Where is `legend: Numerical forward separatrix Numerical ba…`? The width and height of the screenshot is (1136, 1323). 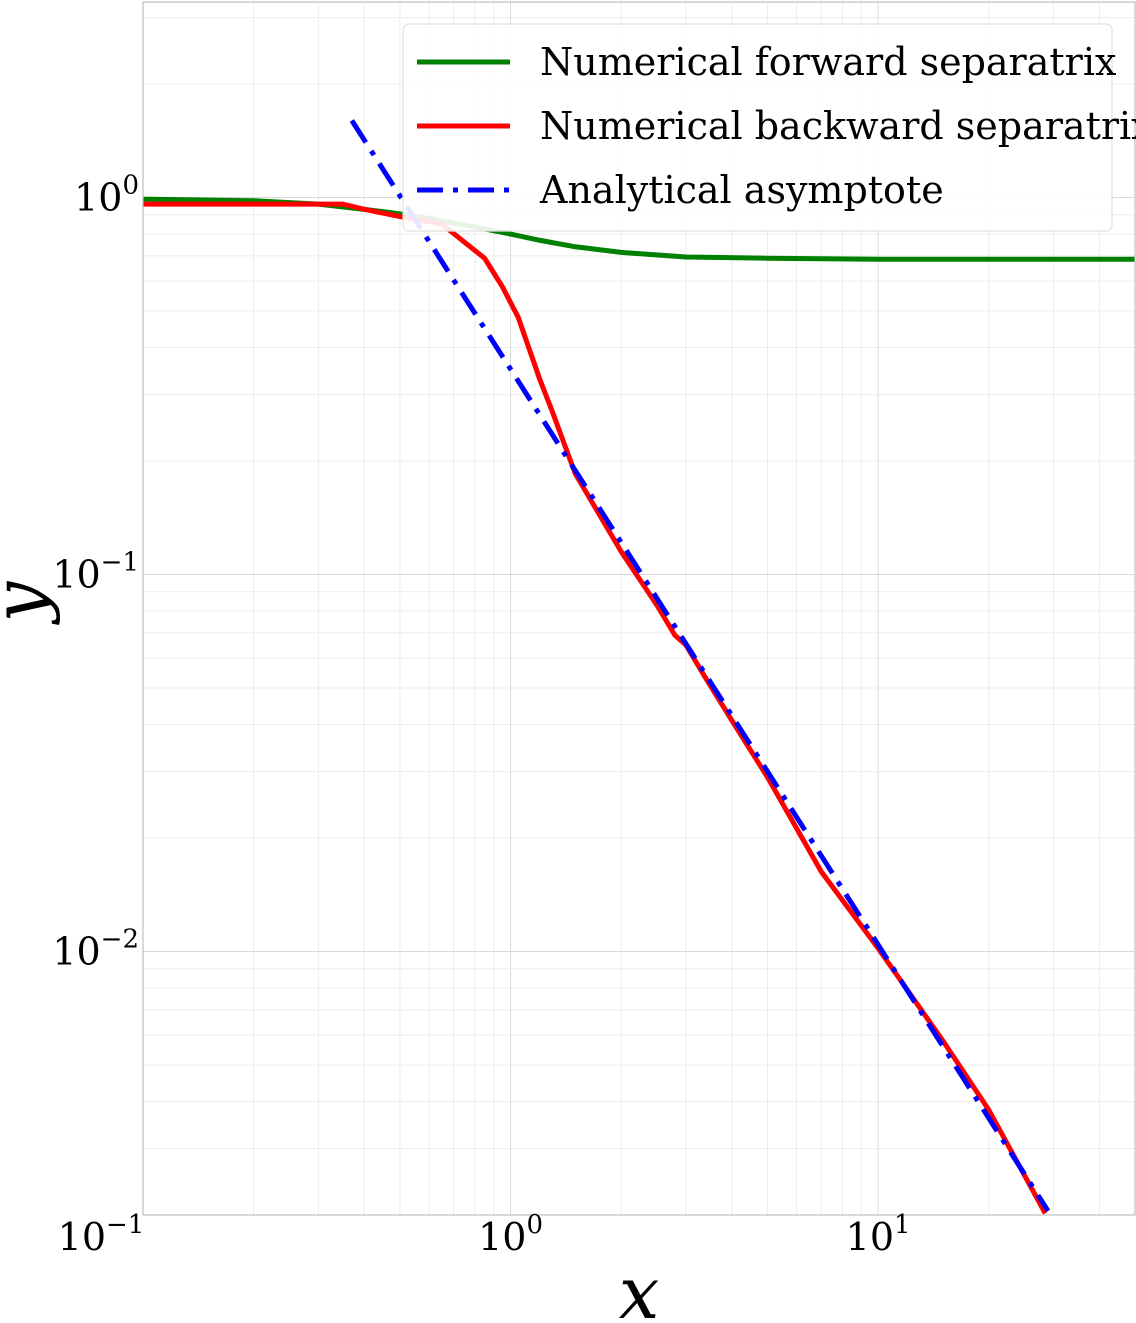 legend: Numerical forward separatrix Numerical ba… is located at coordinates (769, 127).